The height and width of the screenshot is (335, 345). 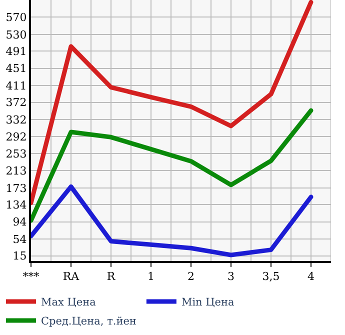 What do you see at coordinates (16, 103) in the screenshot?
I see `y-tick-label: 372` at bounding box center [16, 103].